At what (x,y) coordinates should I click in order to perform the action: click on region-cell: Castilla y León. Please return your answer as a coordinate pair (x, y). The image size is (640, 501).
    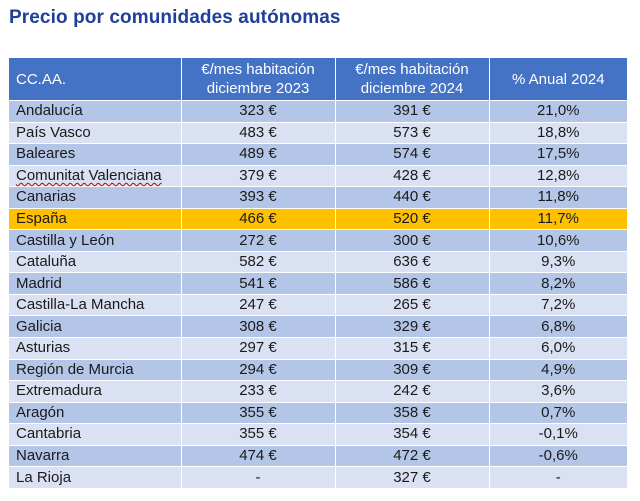
    Looking at the image, I should click on (95, 240).